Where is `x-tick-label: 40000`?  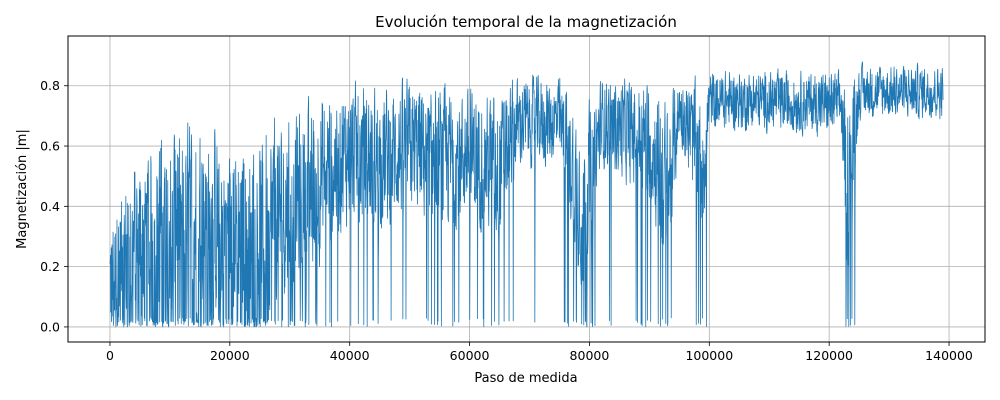 x-tick-label: 40000 is located at coordinates (350, 355).